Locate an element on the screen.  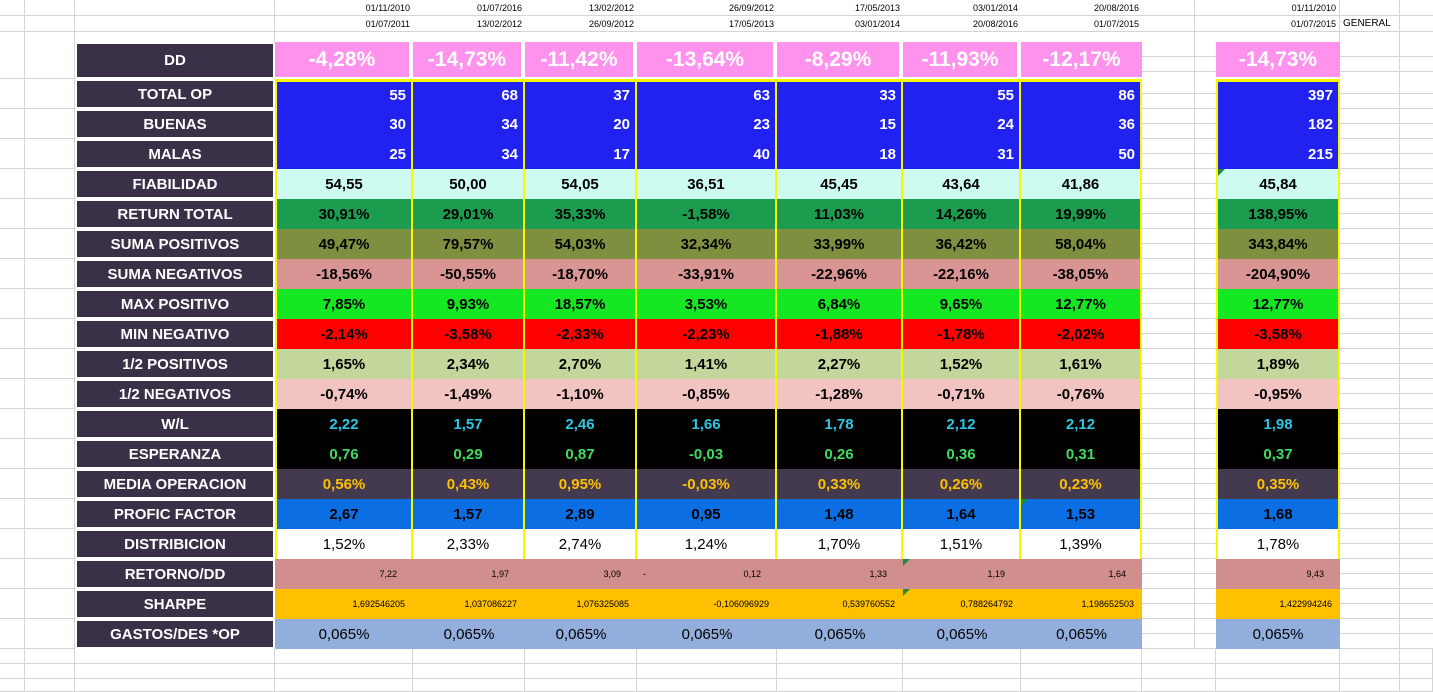
period-end-date: 03/01/2014 is located at coordinates (840, 24).